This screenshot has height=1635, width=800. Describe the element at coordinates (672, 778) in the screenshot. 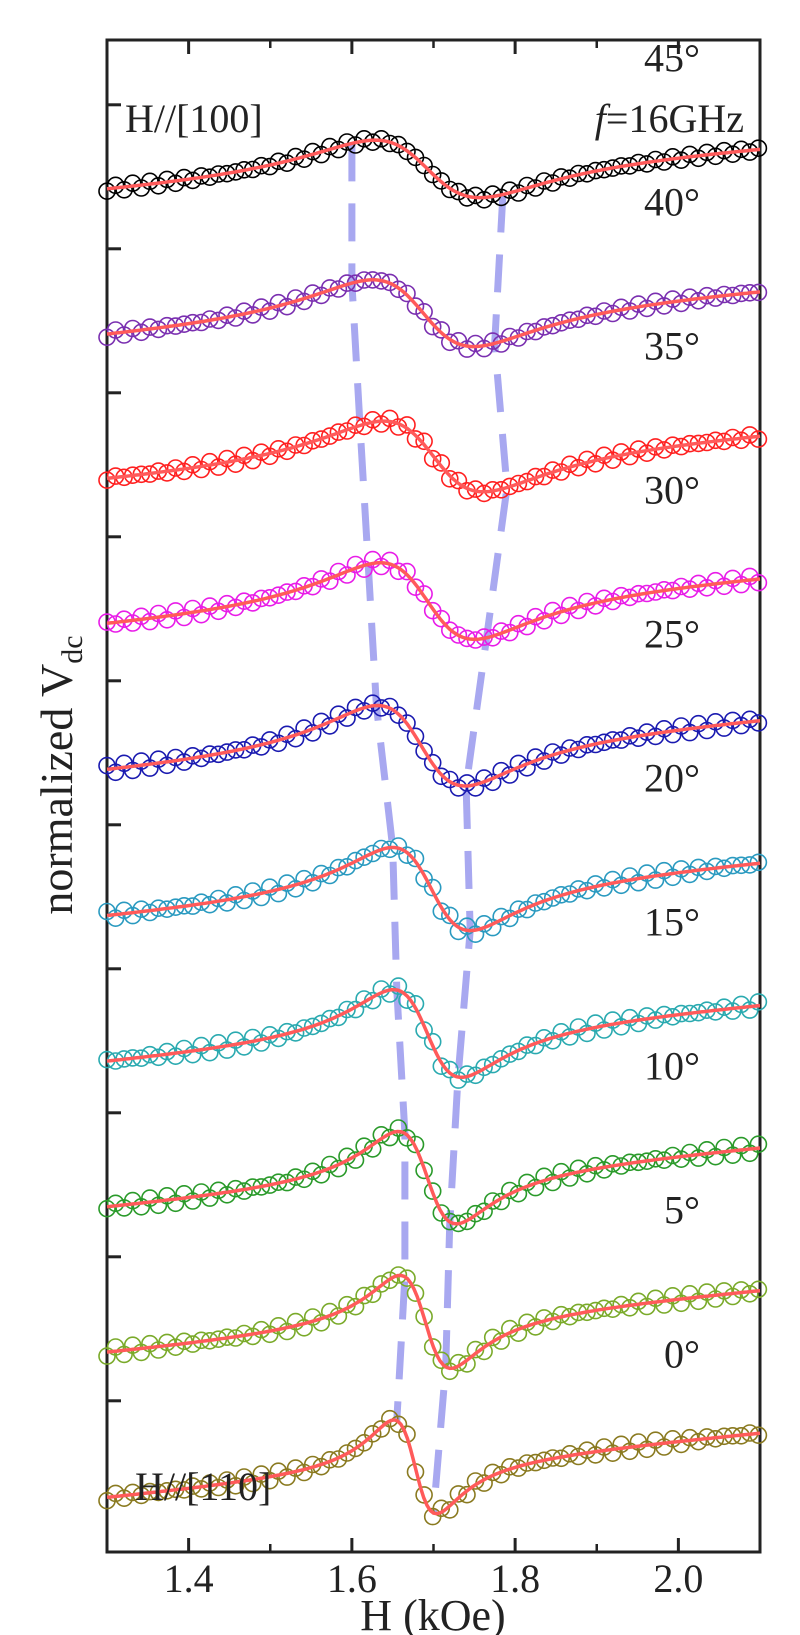

I see `angle-label: 20°` at that location.